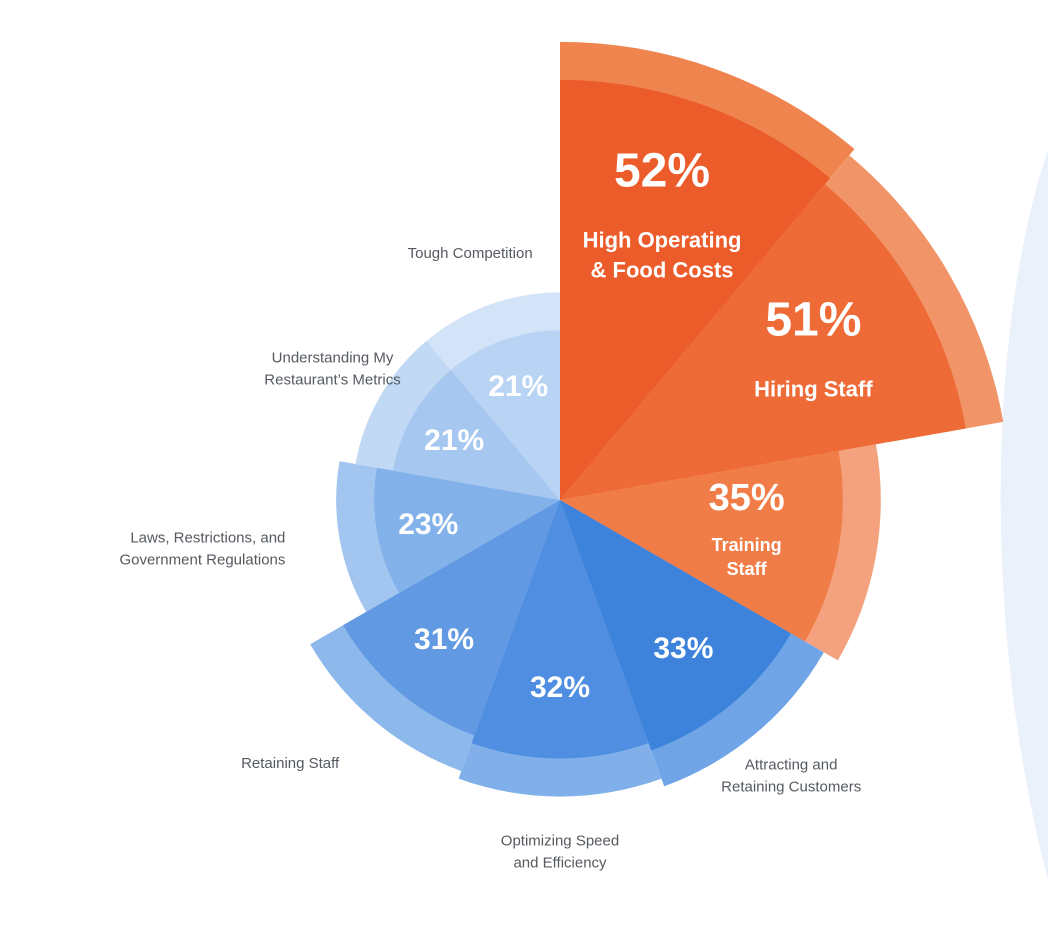 The image size is (1048, 940). I want to click on category-label-optimizing-speed-and-efficiency-line-2: and Efficiency, so click(560, 863).